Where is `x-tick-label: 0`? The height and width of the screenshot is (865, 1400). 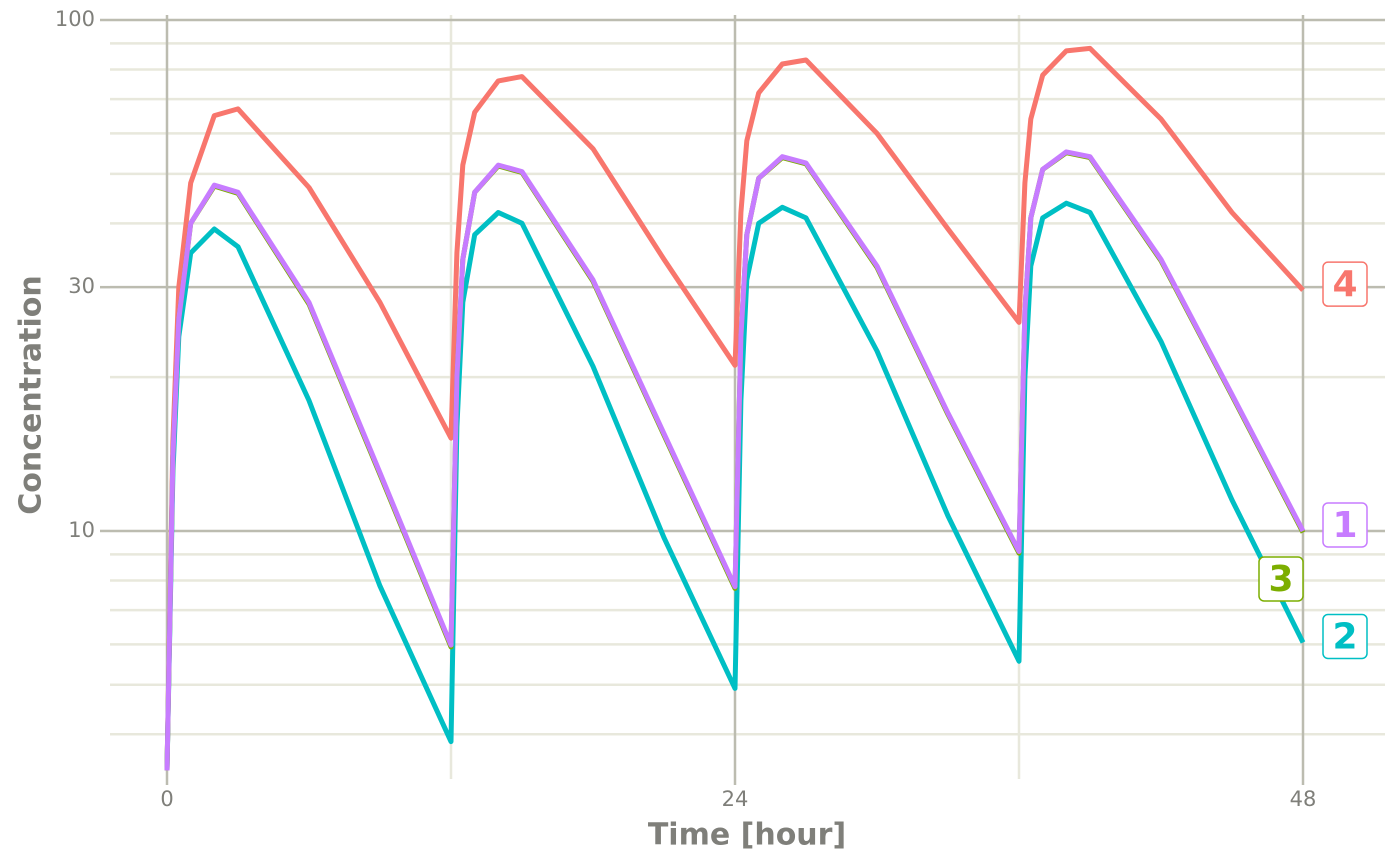 x-tick-label: 0 is located at coordinates (166, 799).